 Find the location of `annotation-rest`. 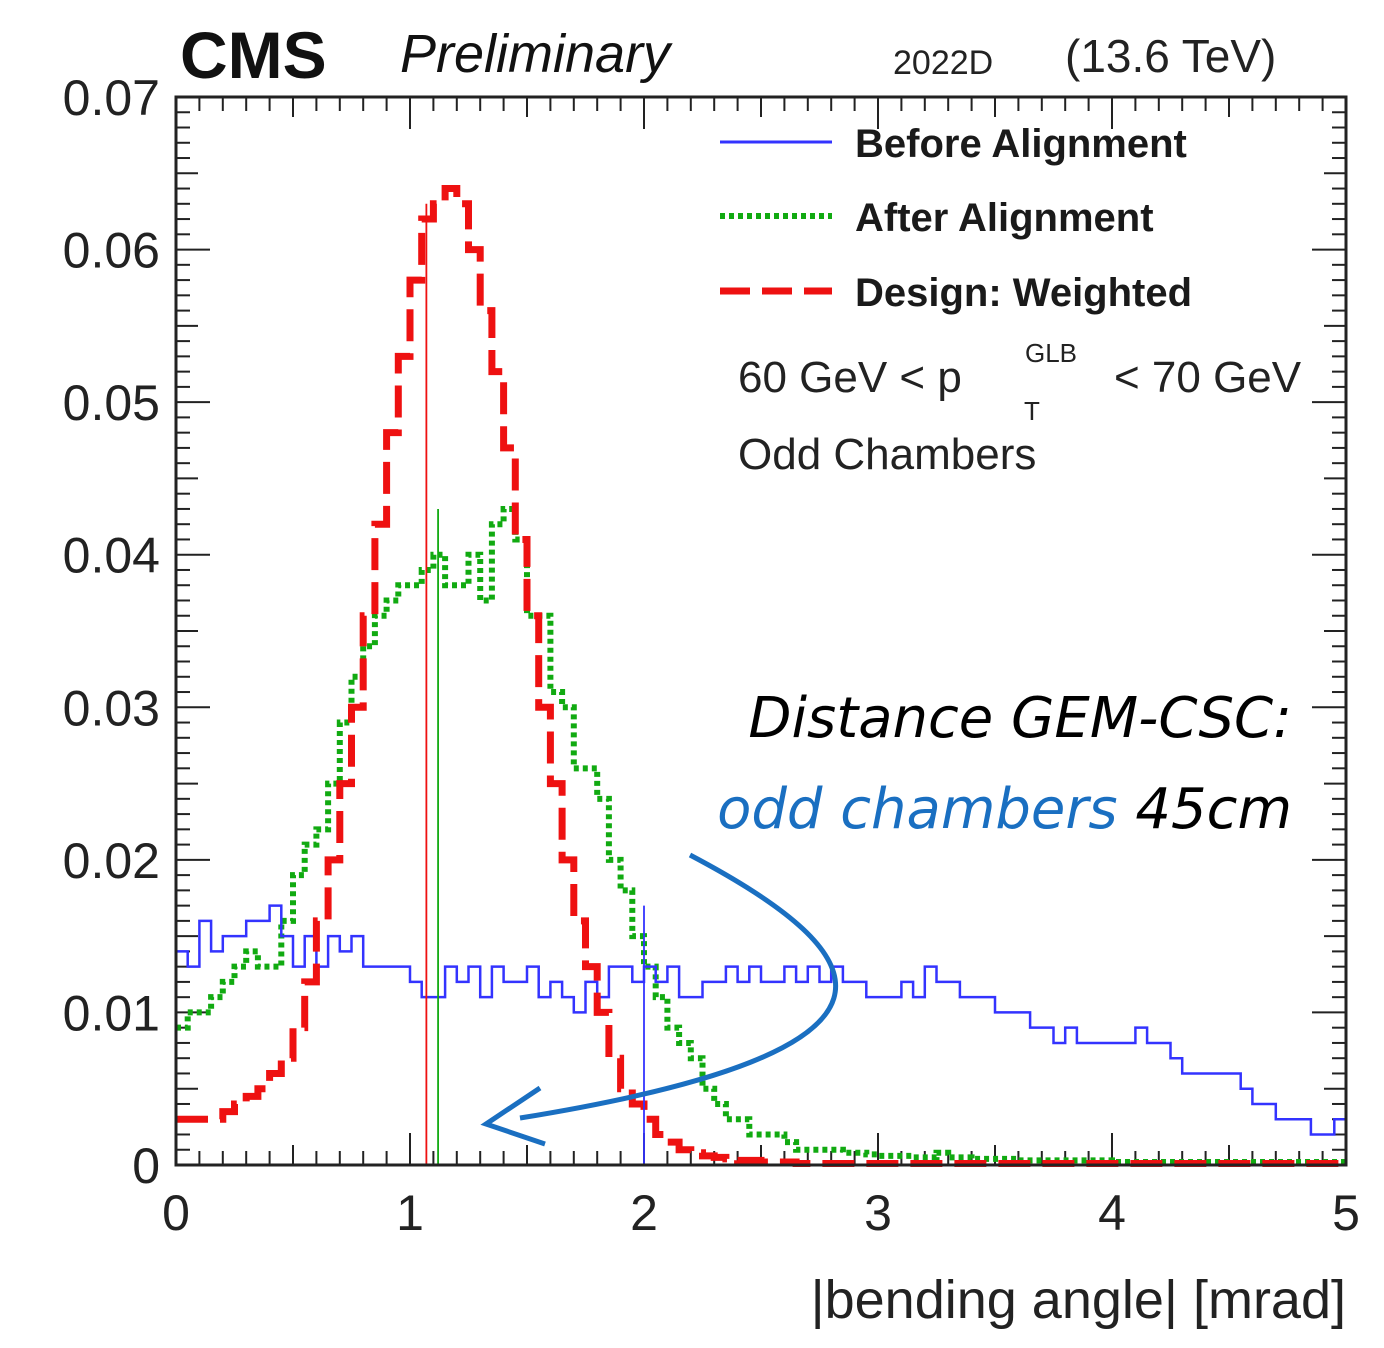

annotation-rest is located at coordinates (1127, 809).